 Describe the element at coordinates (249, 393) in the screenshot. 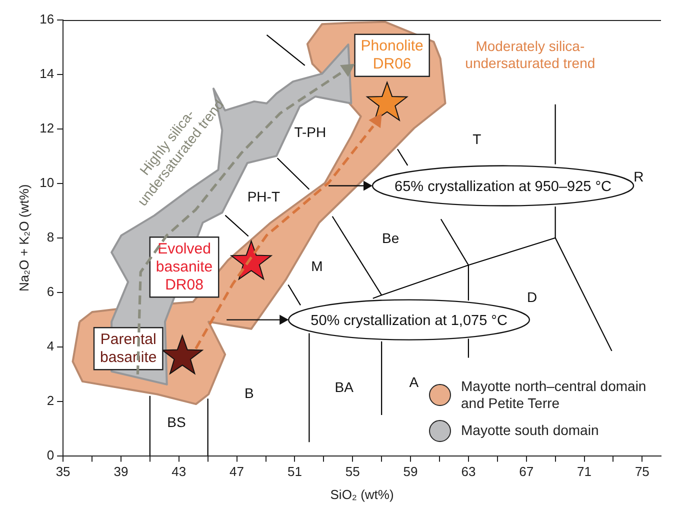

I see `annotation: B` at that location.